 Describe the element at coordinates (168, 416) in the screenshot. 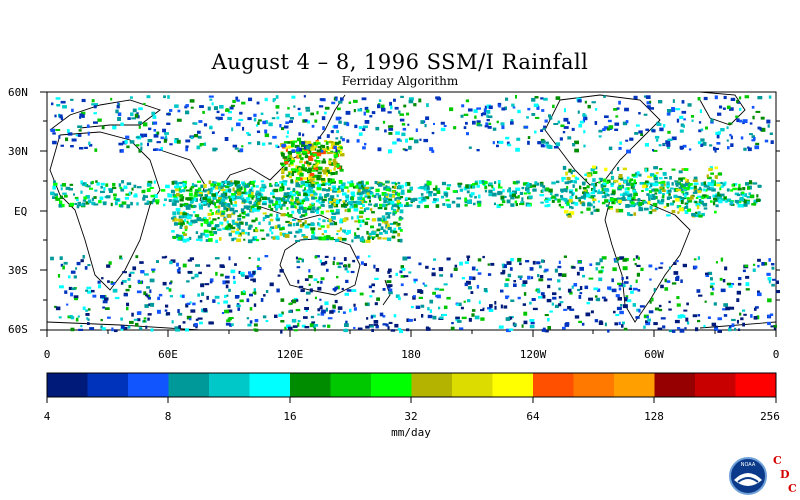

I see `colorbar-label-8: 8` at that location.